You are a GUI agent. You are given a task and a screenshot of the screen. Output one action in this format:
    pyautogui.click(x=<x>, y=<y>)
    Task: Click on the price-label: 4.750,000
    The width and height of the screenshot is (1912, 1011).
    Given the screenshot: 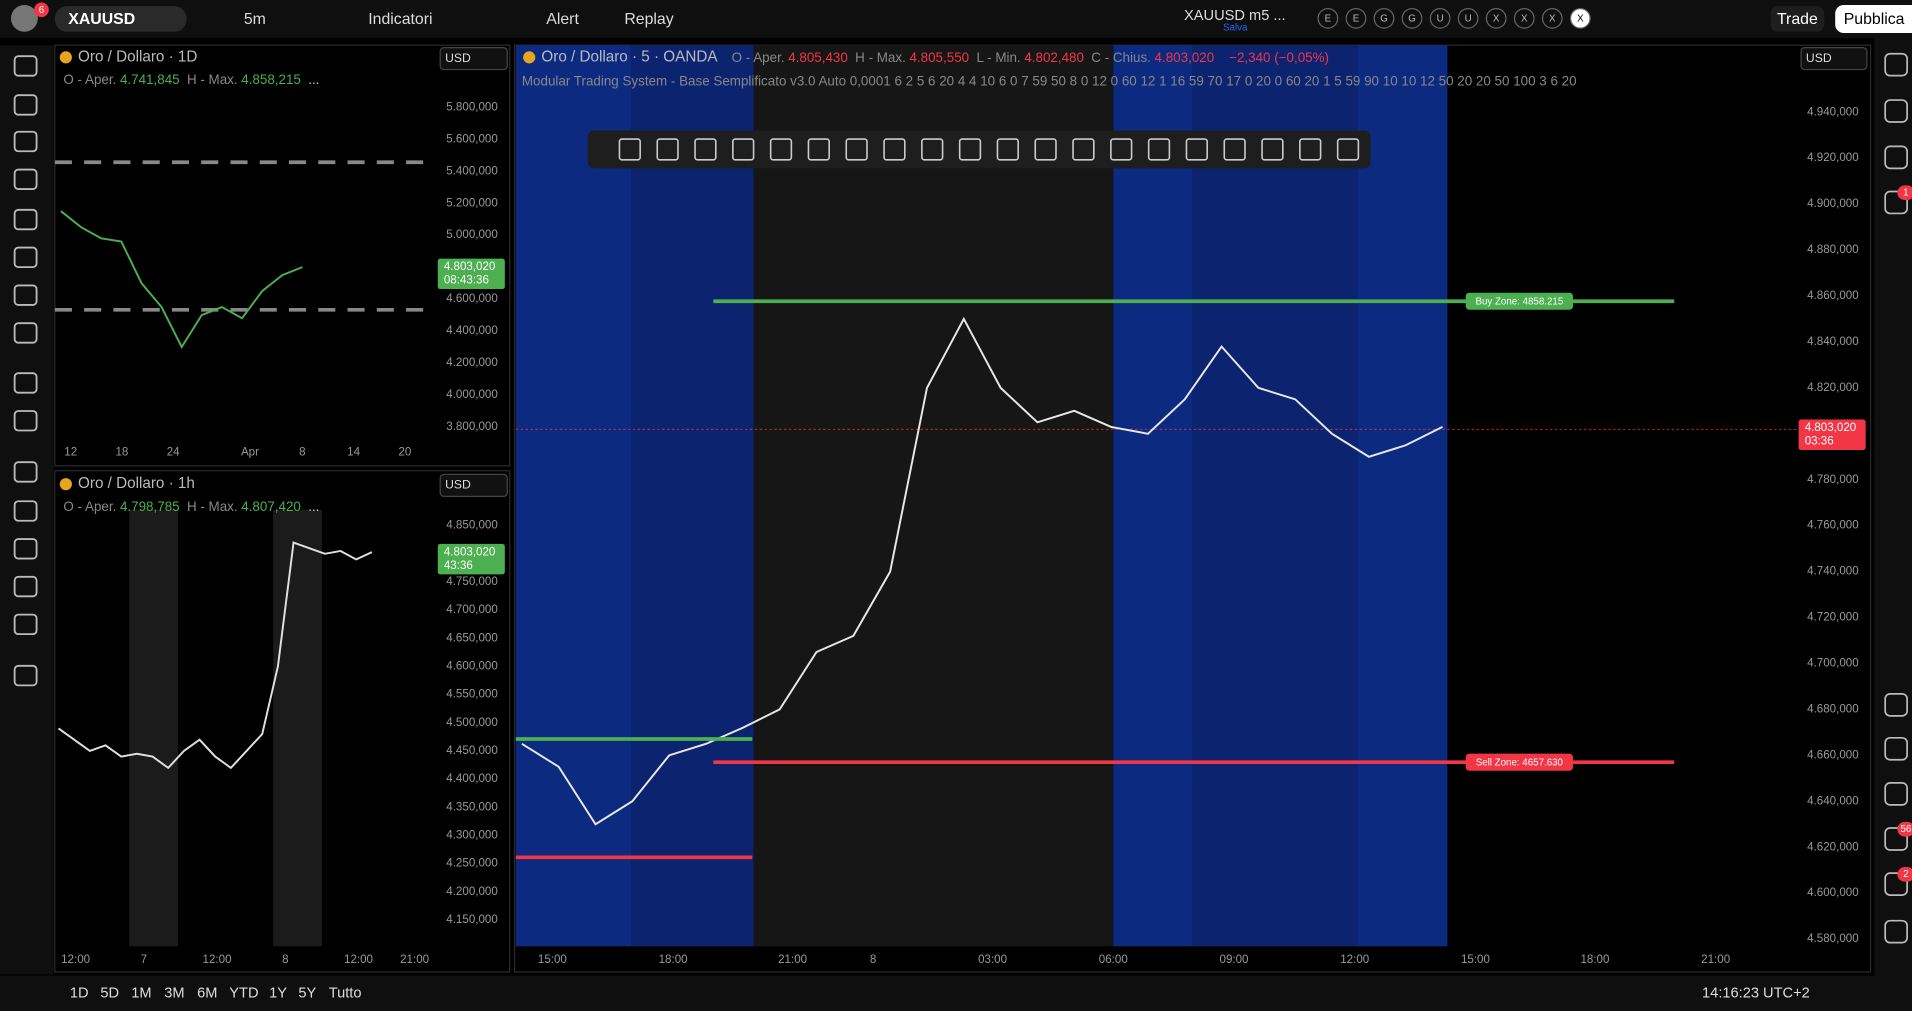 What is the action you would take?
    pyautogui.click(x=472, y=582)
    